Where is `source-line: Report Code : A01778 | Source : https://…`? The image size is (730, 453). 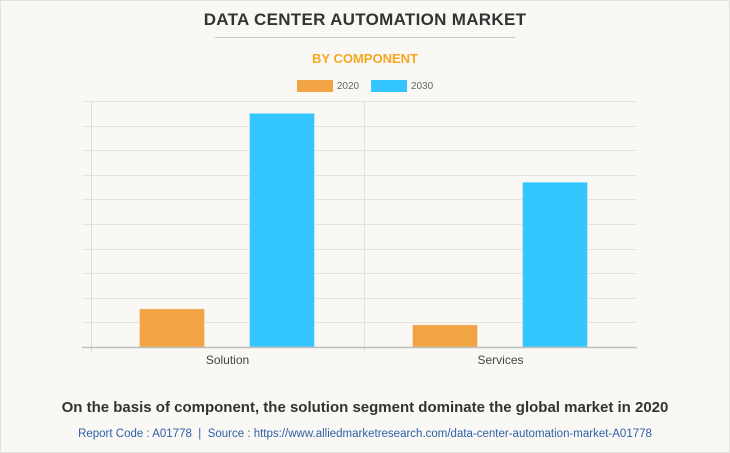
source-line: Report Code : A01778 | Source : https://… is located at coordinates (365, 434).